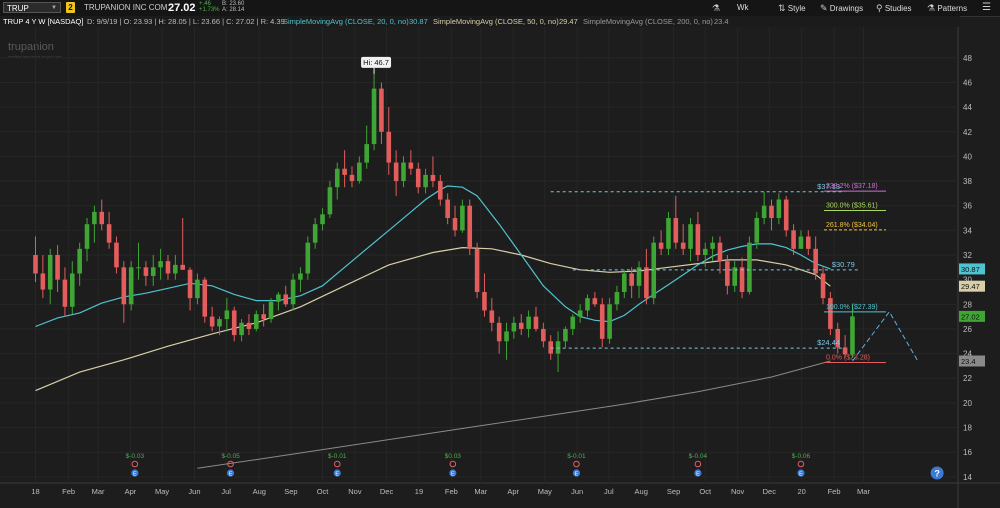  What do you see at coordinates (194, 491) in the screenshot?
I see `x-tick-label: Jun` at bounding box center [194, 491].